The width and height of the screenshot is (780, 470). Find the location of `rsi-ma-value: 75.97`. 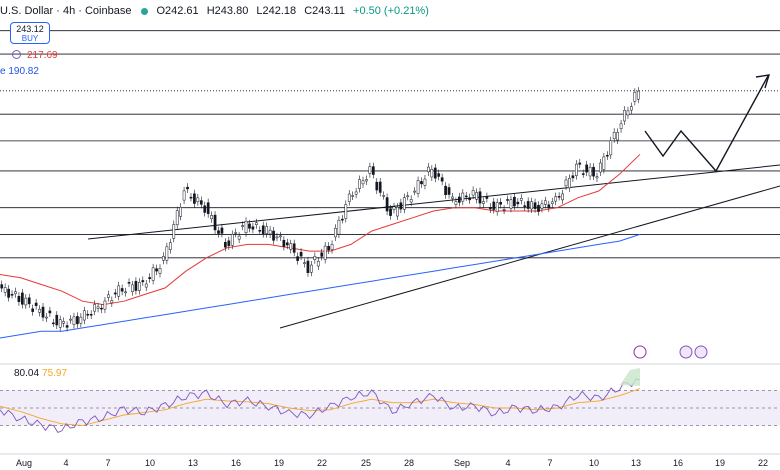

rsi-ma-value: 75.97 is located at coordinates (55, 373).